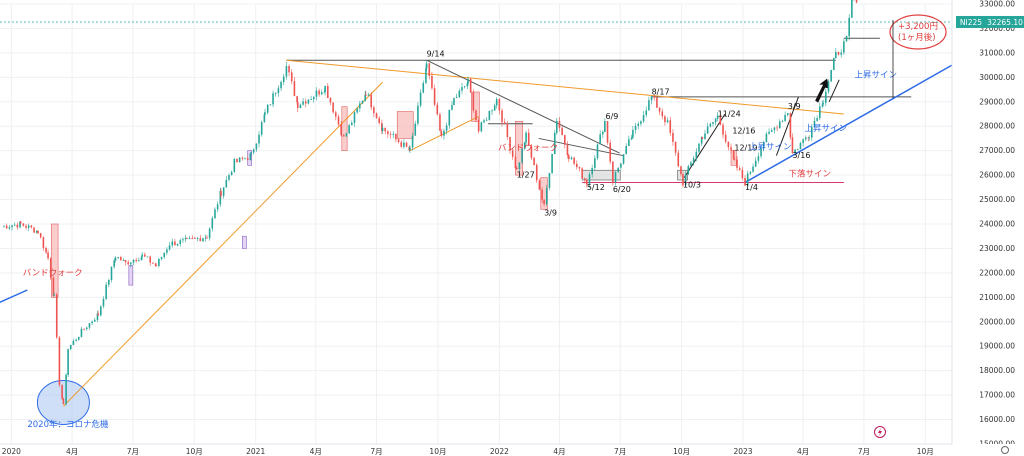 Image resolution: width=1024 pixels, height=456 pixels. Describe the element at coordinates (1005, 450) in the screenshot. I see `gear-icon` at that location.